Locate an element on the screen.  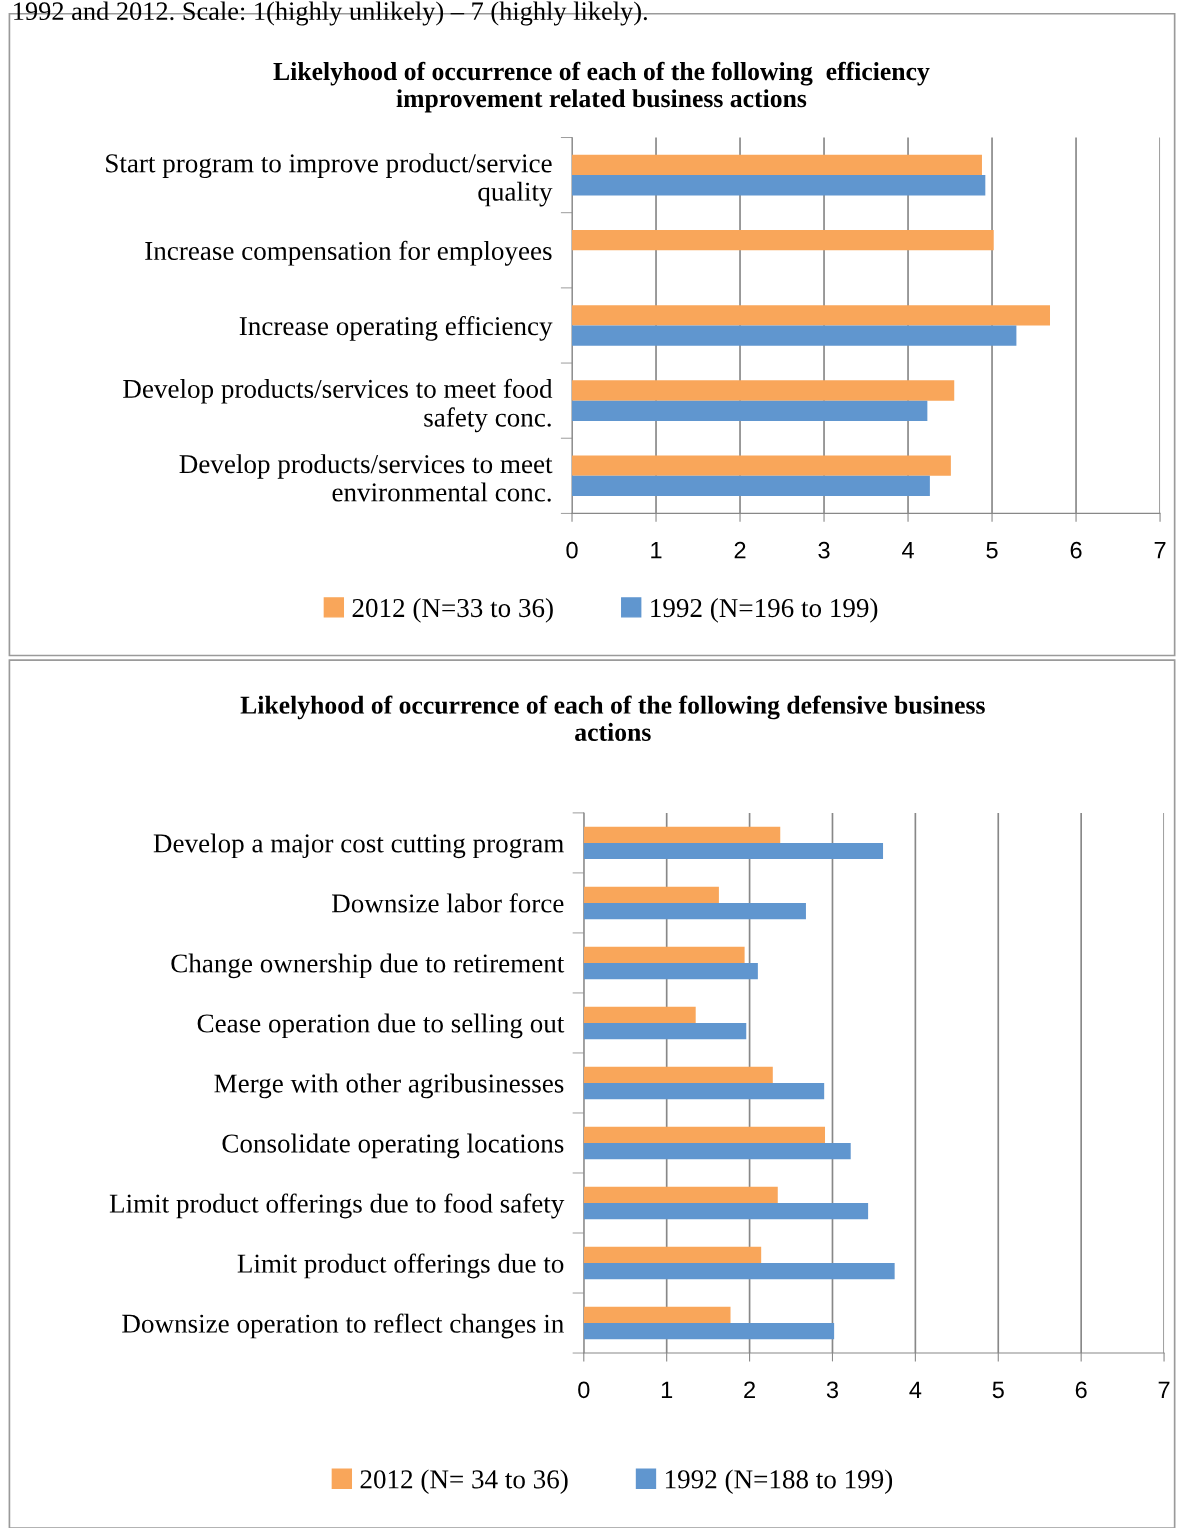
y-tick-label: Downsize labor force is located at coordinates (448, 903).